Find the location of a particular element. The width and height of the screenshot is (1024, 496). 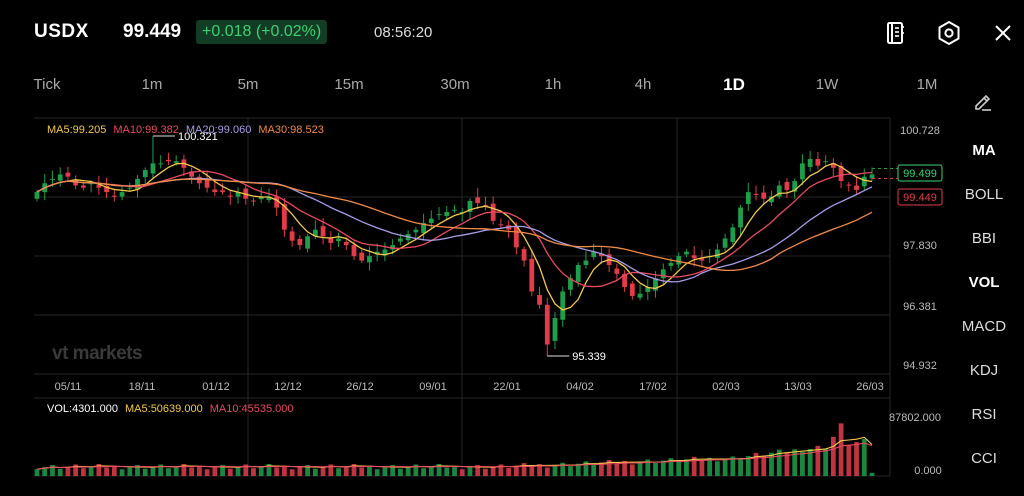

tab-1m-month: 1M is located at coordinates (927, 84).